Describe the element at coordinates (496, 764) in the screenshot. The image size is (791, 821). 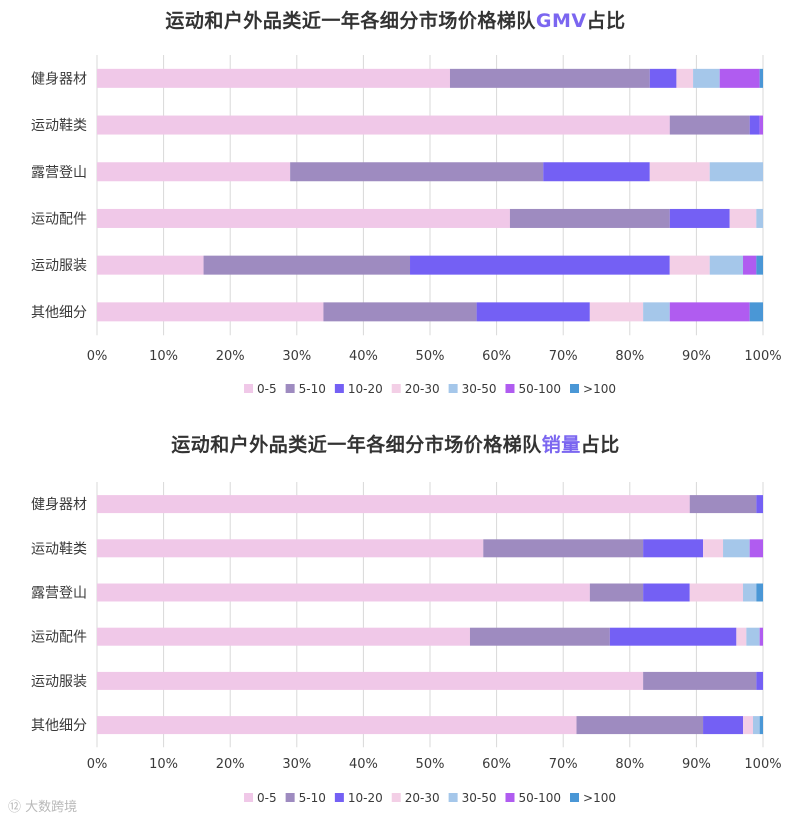
I see `x-tick-label: 60%` at that location.